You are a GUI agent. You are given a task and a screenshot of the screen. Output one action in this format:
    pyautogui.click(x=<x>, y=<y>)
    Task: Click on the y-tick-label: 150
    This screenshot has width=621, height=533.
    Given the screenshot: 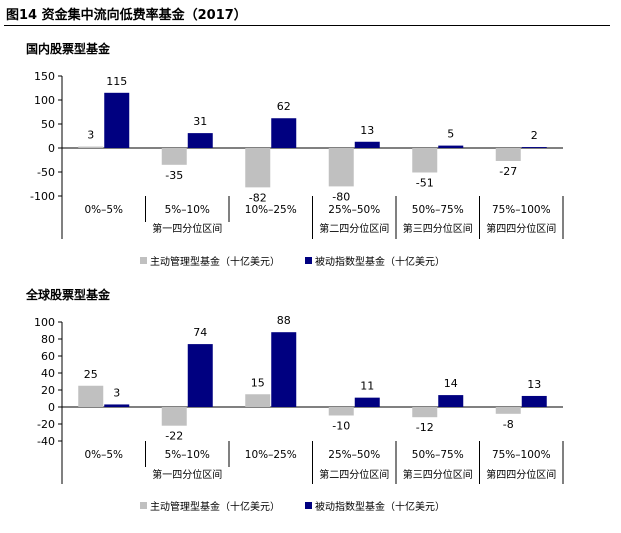 What is the action you would take?
    pyautogui.click(x=44, y=76)
    